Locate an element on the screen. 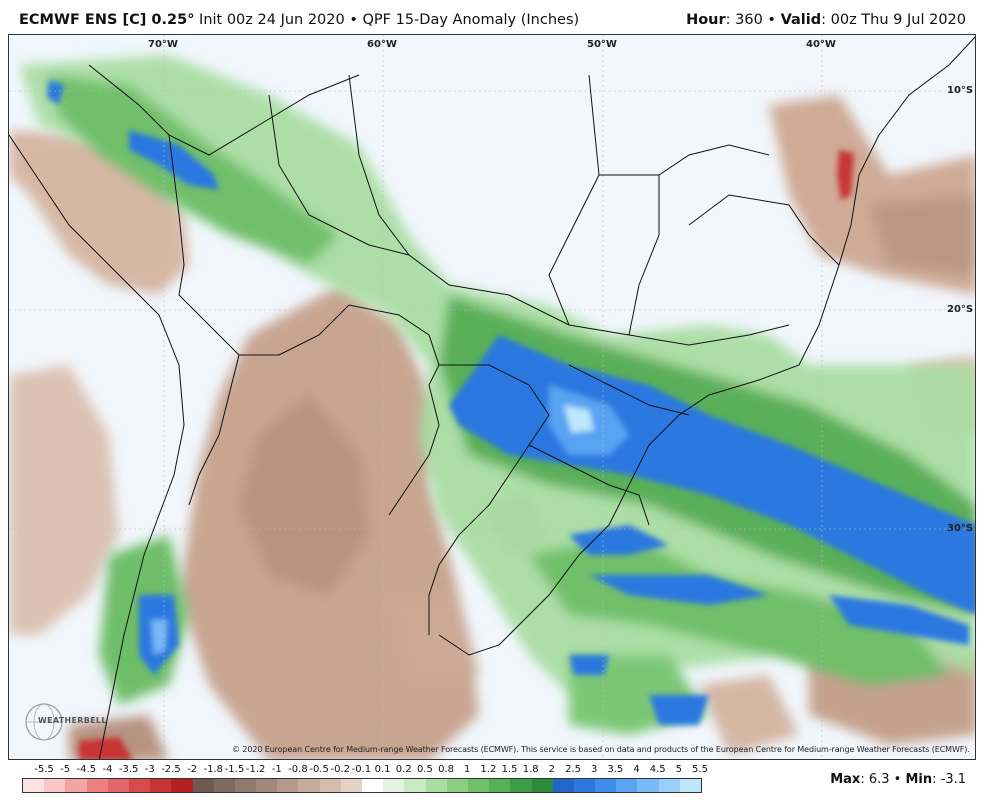  lon-label-50w: 50°W is located at coordinates (602, 44).